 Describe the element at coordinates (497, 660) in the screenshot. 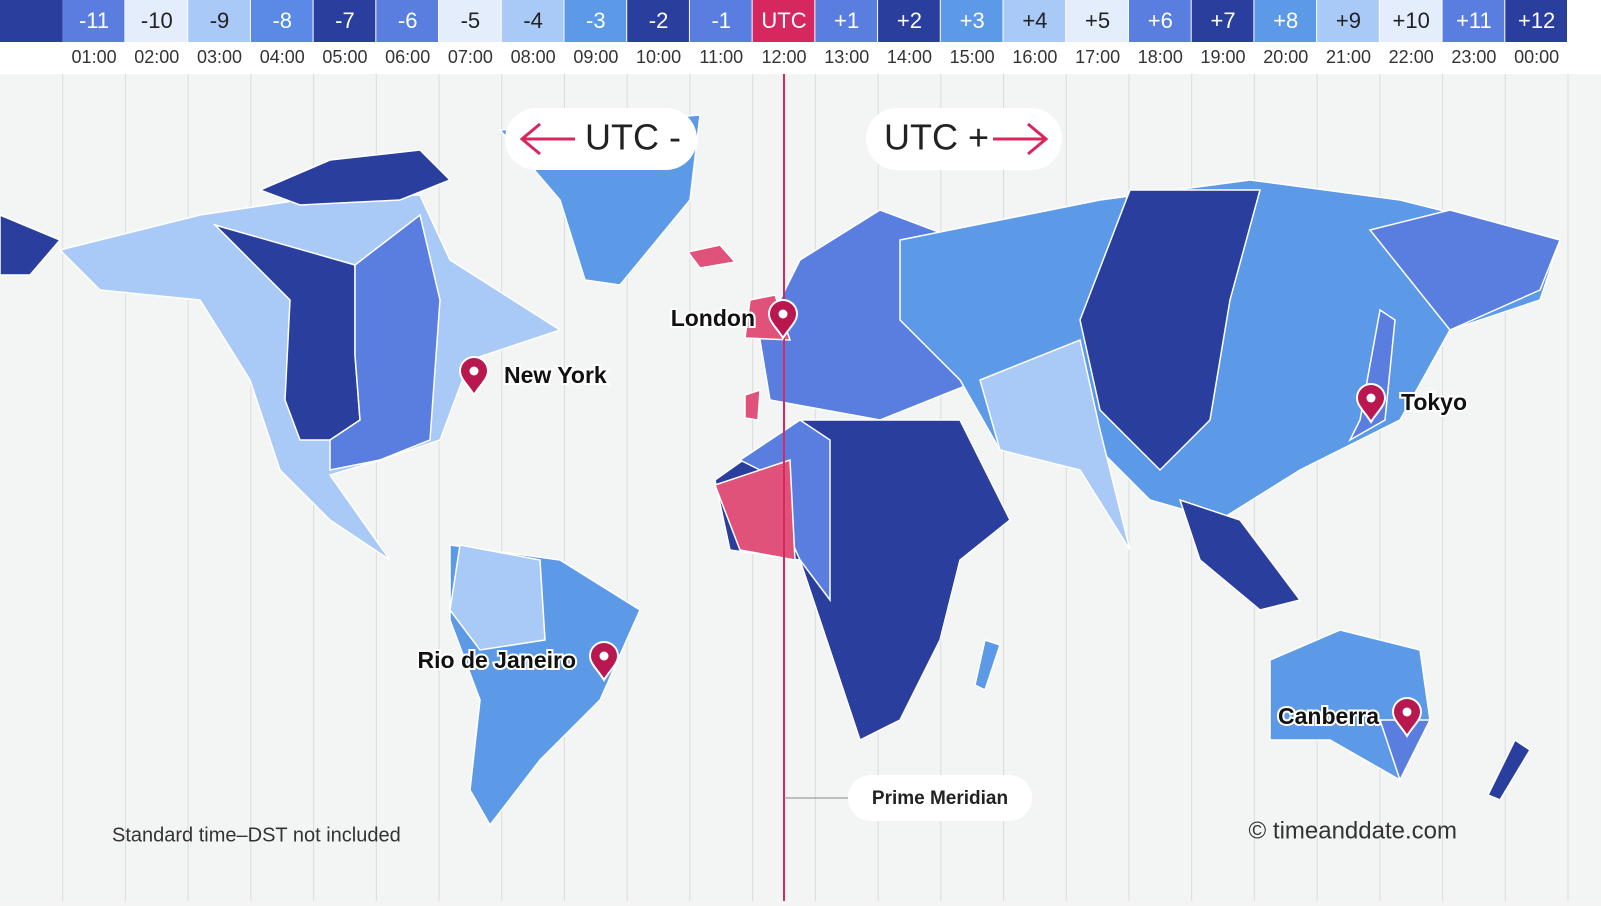

I see `city-label: Rio de Janeiro` at that location.